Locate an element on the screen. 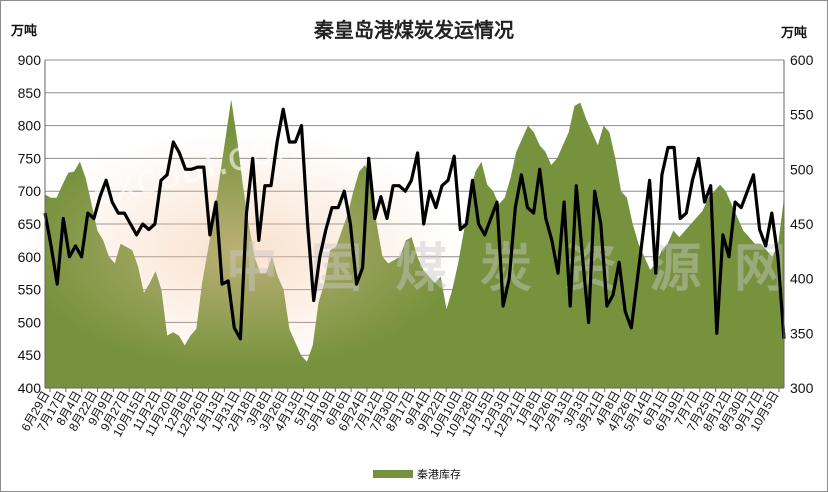 This screenshot has height=492, width=828. right-axis-unit: 万吨 is located at coordinates (793, 33).